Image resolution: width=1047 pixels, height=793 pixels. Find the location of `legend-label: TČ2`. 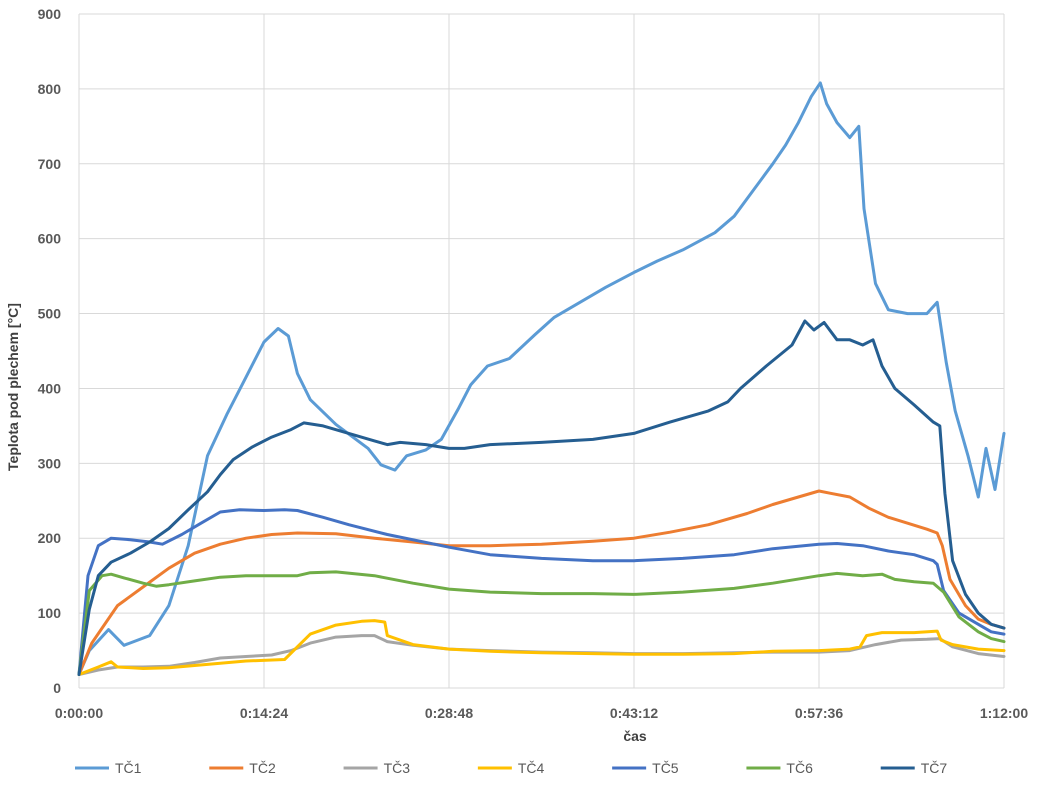

legend-label: TČ2 is located at coordinates (262, 768).